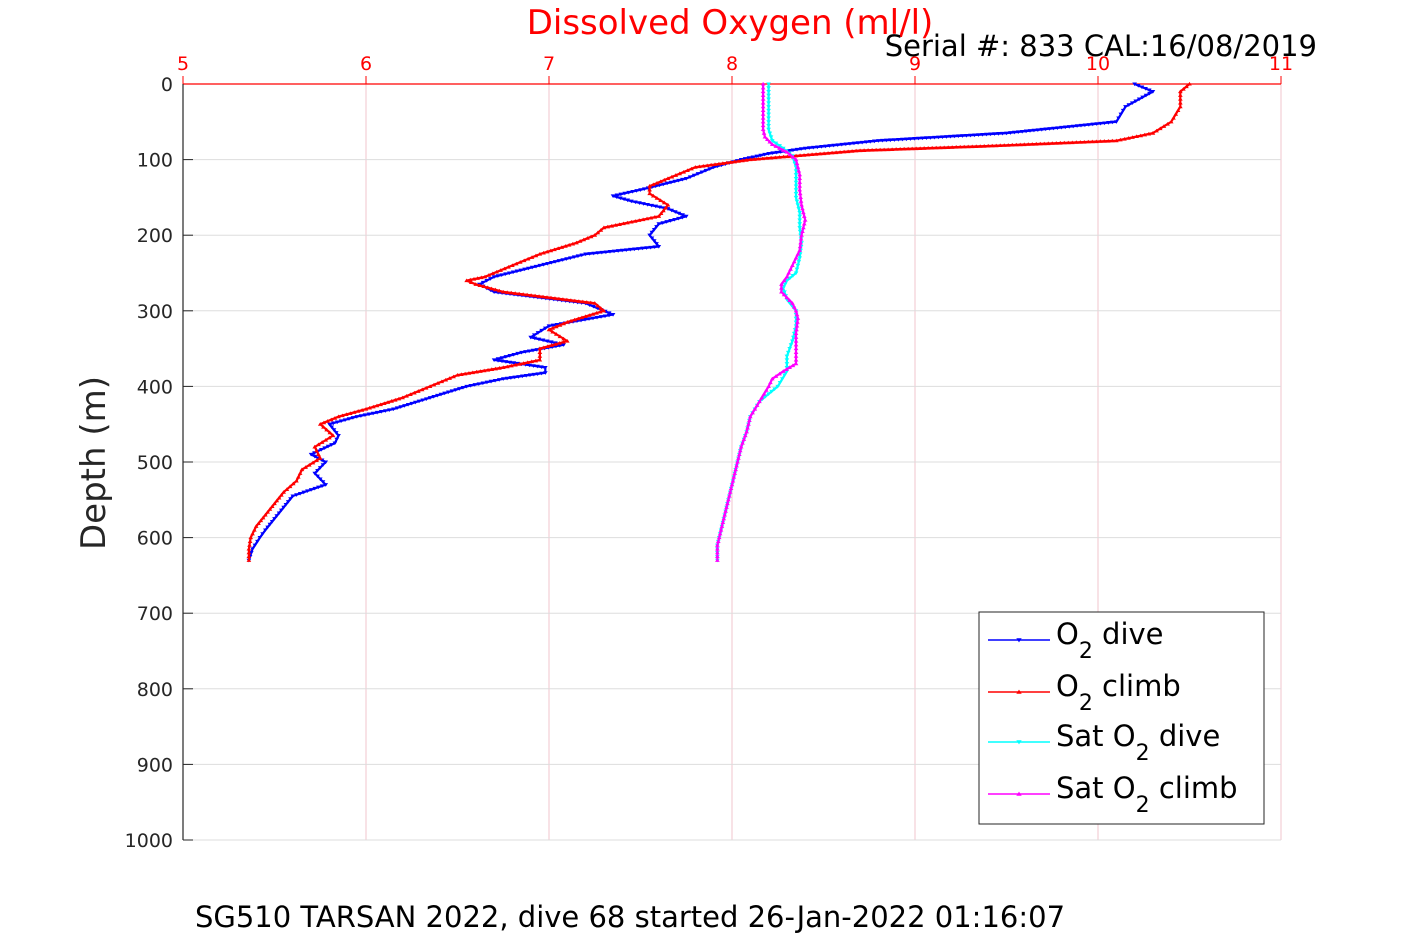 The image size is (1417, 945). What do you see at coordinates (1104, 742) in the screenshot?
I see `legend-entry: Sat O2 dive` at bounding box center [1104, 742].